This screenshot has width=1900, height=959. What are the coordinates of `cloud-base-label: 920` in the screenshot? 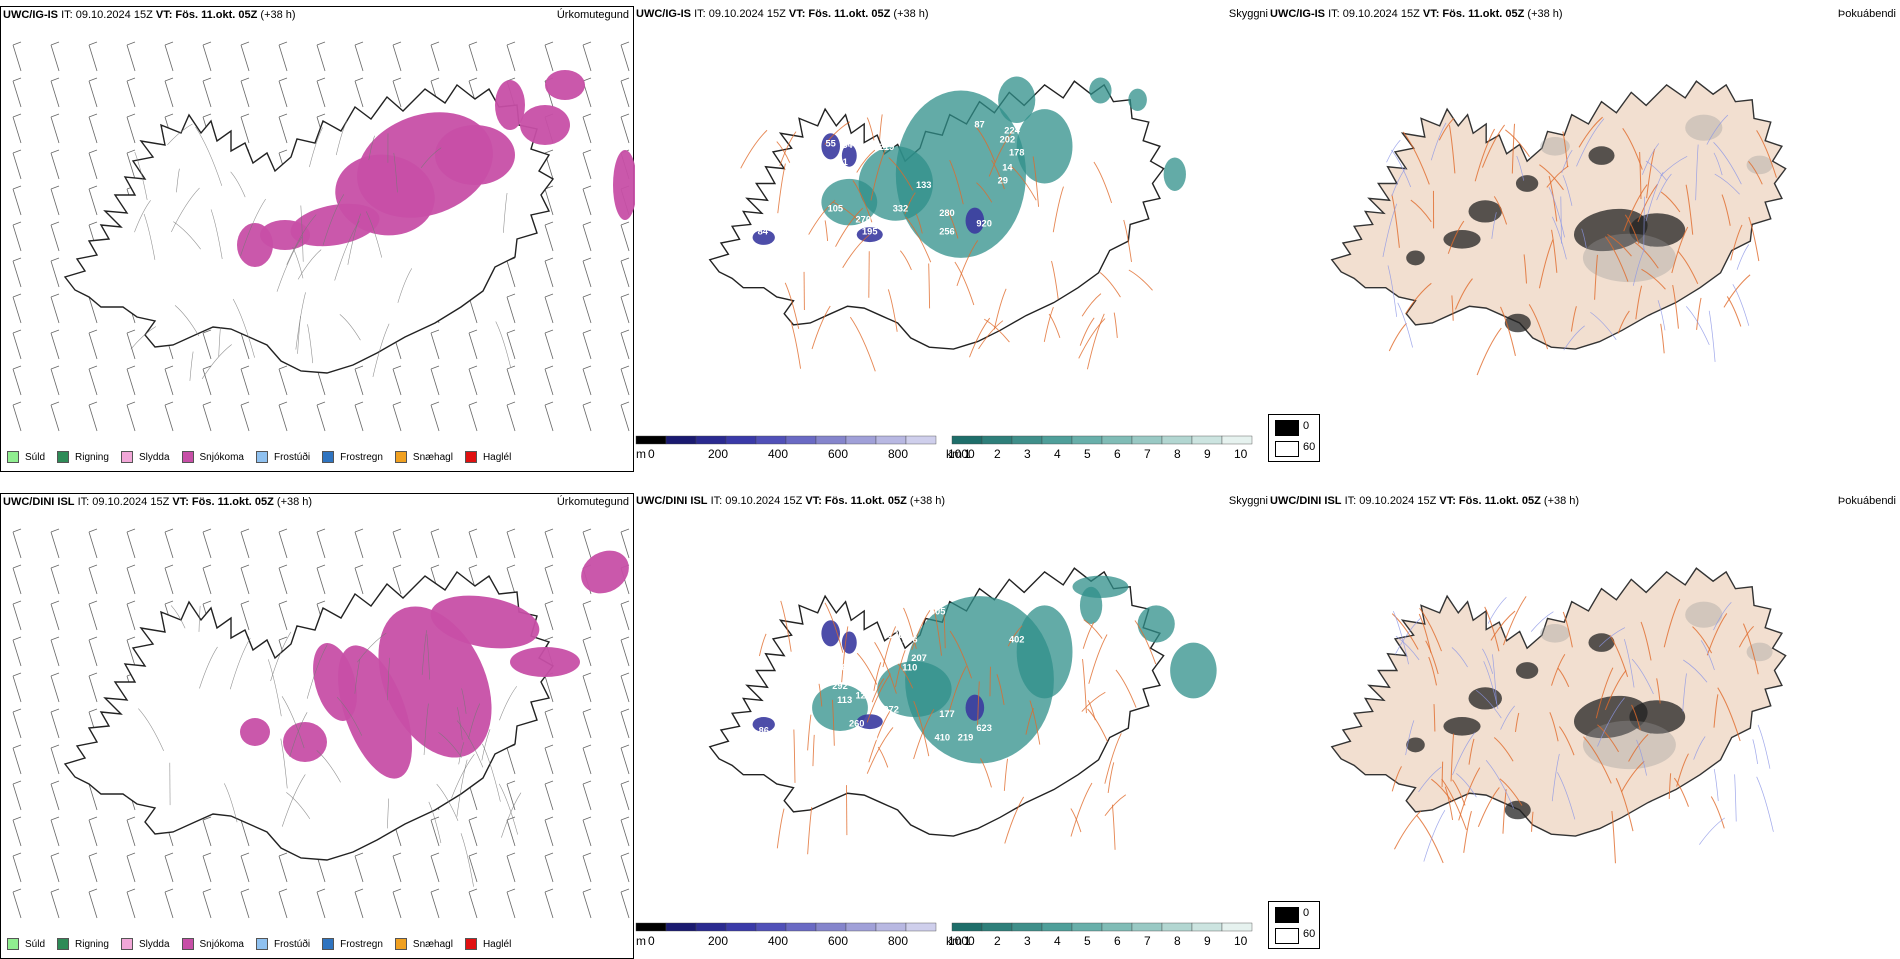 It's located at (984, 223).